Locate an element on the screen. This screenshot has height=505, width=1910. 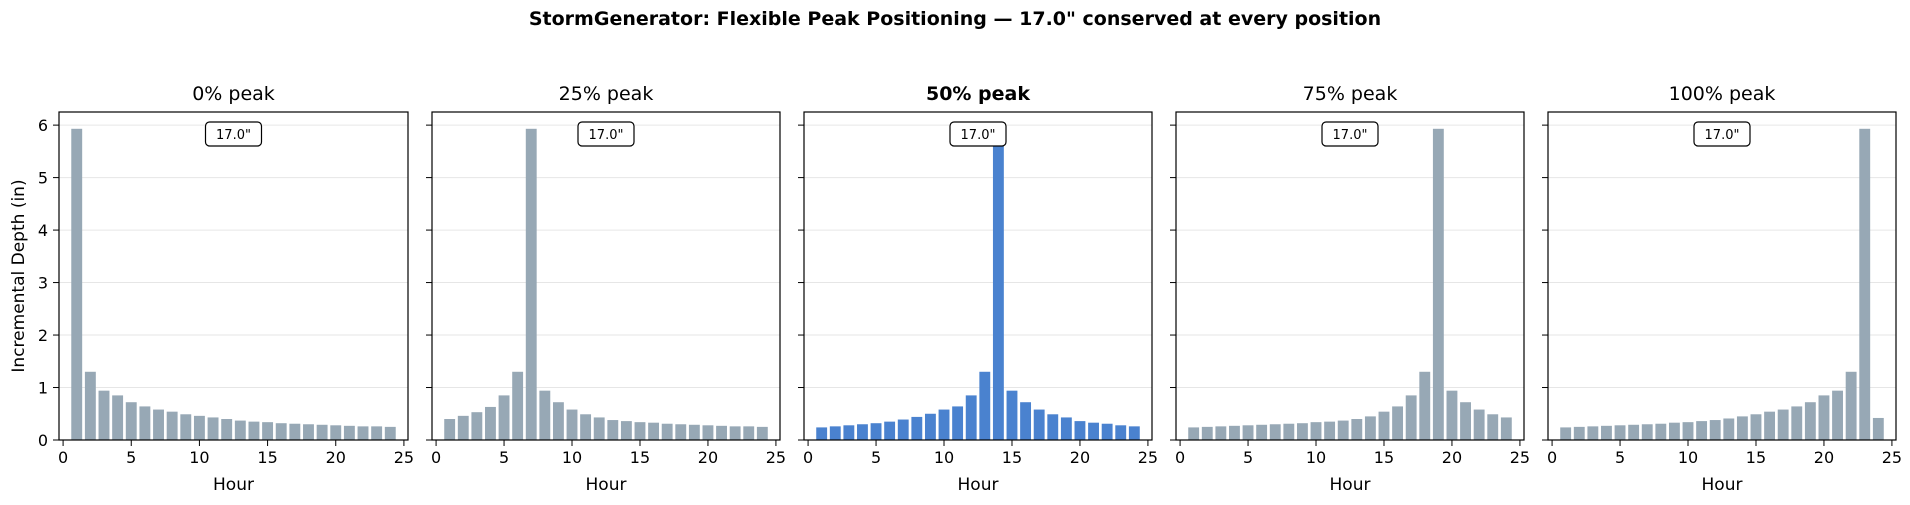
y-tick-label: 6 is located at coordinates (43, 125).